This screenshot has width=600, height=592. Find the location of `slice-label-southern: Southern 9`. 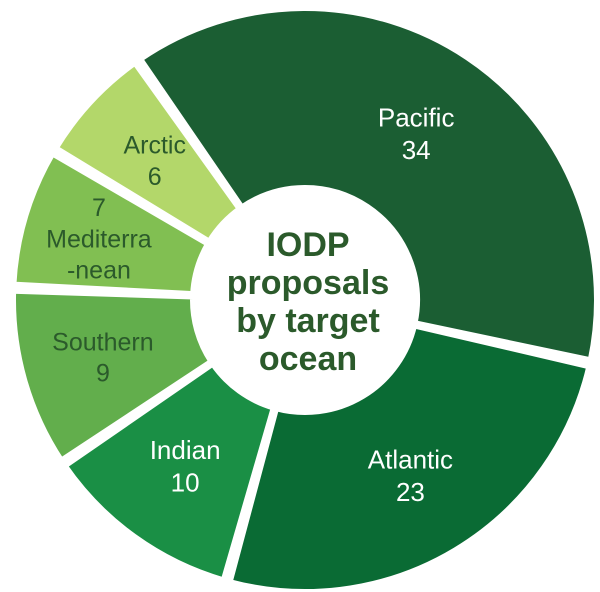

slice-label-southern: Southern 9 is located at coordinates (102, 357).